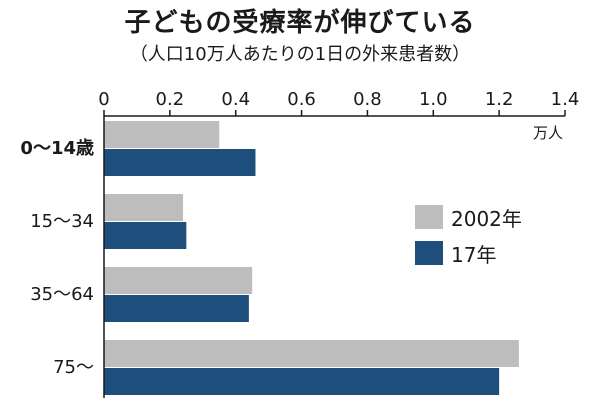 This screenshot has width=600, height=417. I want to click on x-axis-unit: 万人, so click(548, 133).